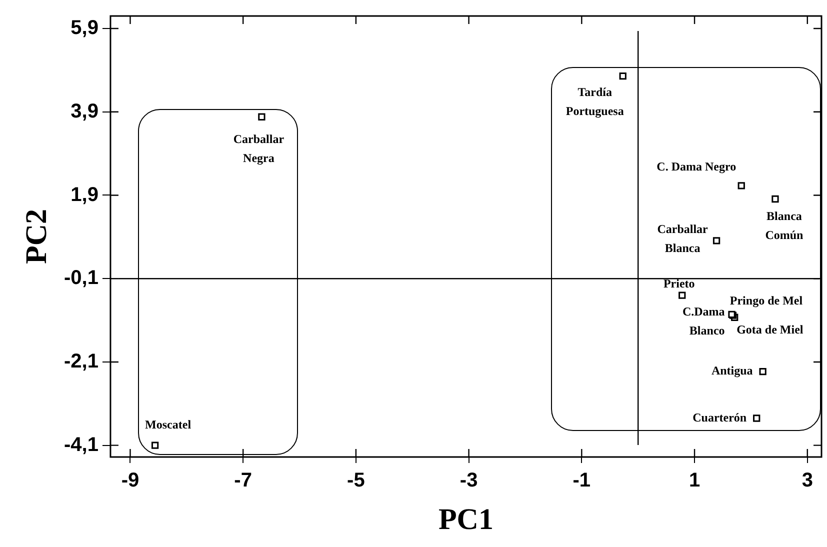 The height and width of the screenshot is (547, 827). I want to click on x-tick-label: -3, so click(469, 481).